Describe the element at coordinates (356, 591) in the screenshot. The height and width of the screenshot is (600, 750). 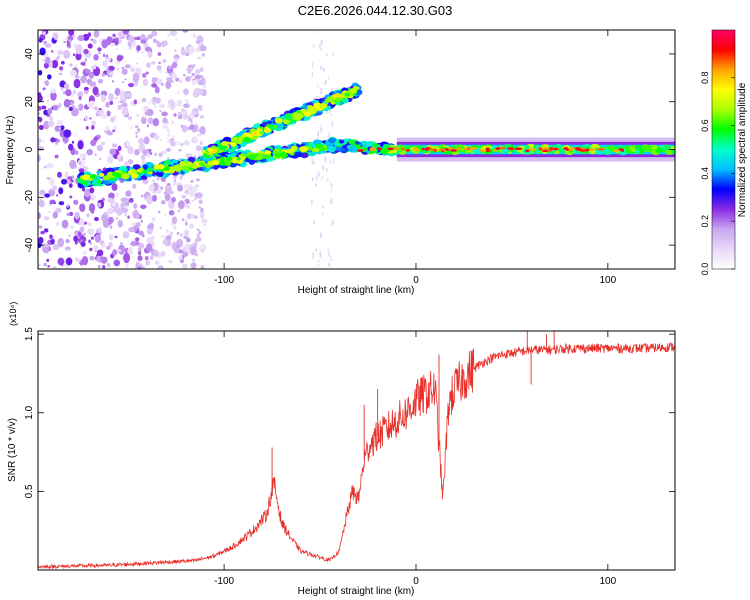
I see `snr-x-axis-label: Height of straight line (km)` at that location.